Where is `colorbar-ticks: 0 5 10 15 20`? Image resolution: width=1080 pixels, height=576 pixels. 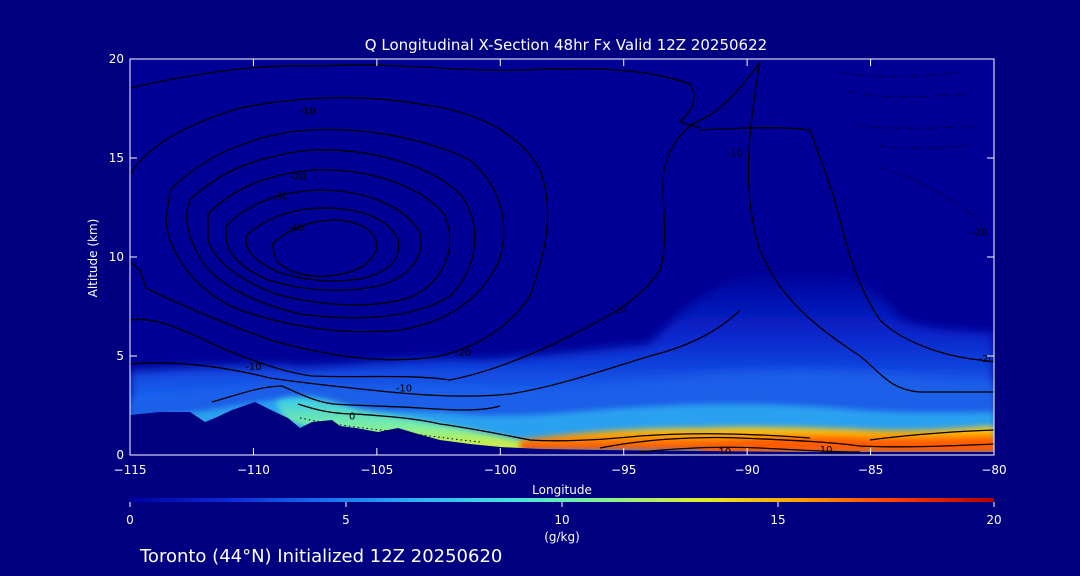 colorbar-ticks: 0 5 10 15 20 is located at coordinates (564, 514).